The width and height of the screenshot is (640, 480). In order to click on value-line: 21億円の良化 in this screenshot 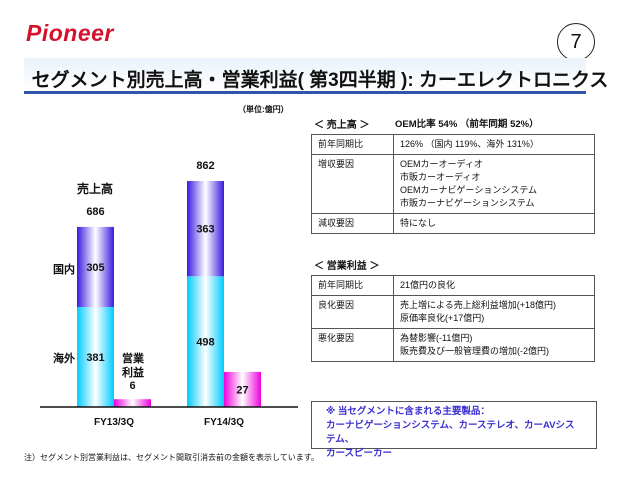, I will do `click(428, 285)`.